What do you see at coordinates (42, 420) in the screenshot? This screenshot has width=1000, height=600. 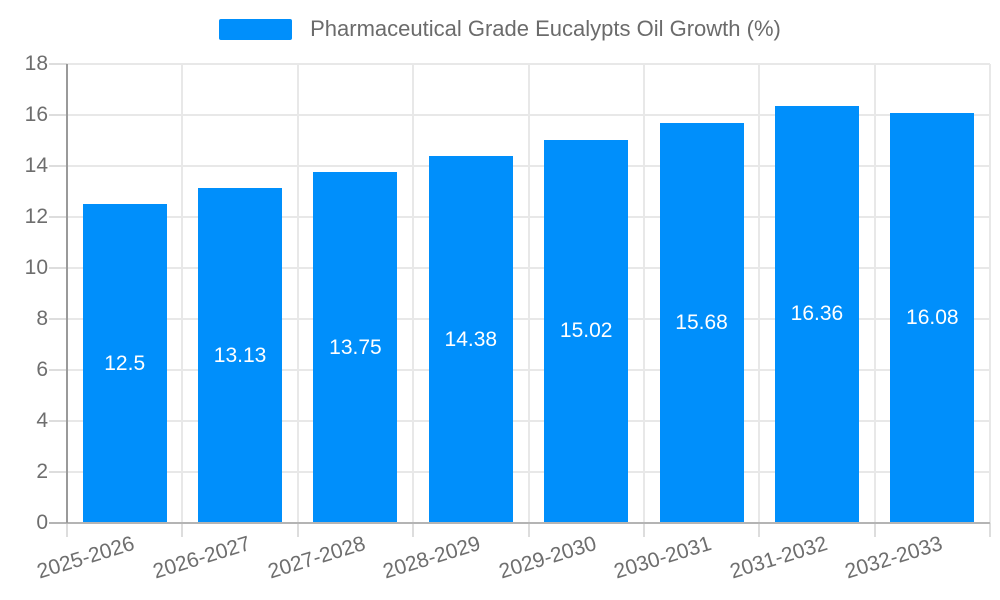 I see `y-tick-label: 4` at bounding box center [42, 420].